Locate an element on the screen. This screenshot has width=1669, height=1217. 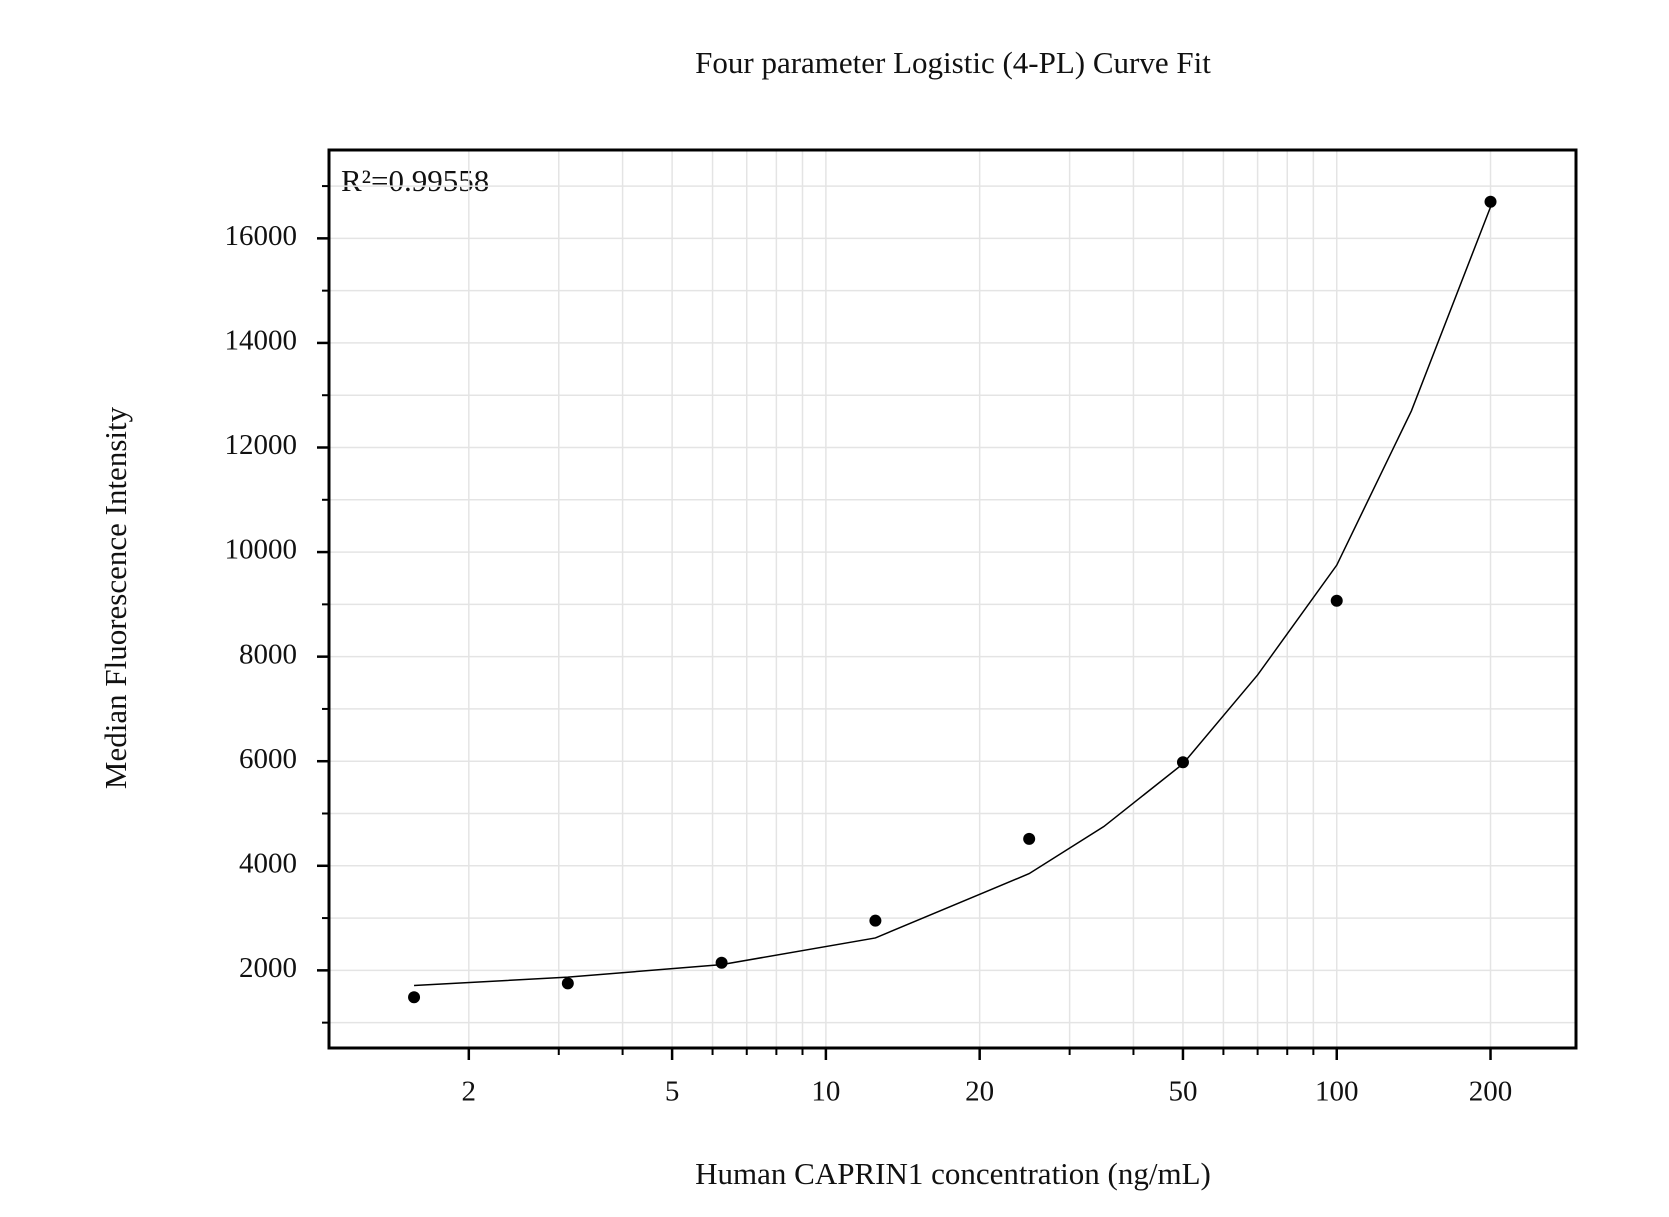
chart-title: Four parameter Logistic (4-PL) Curve Fit is located at coordinates (953, 62).